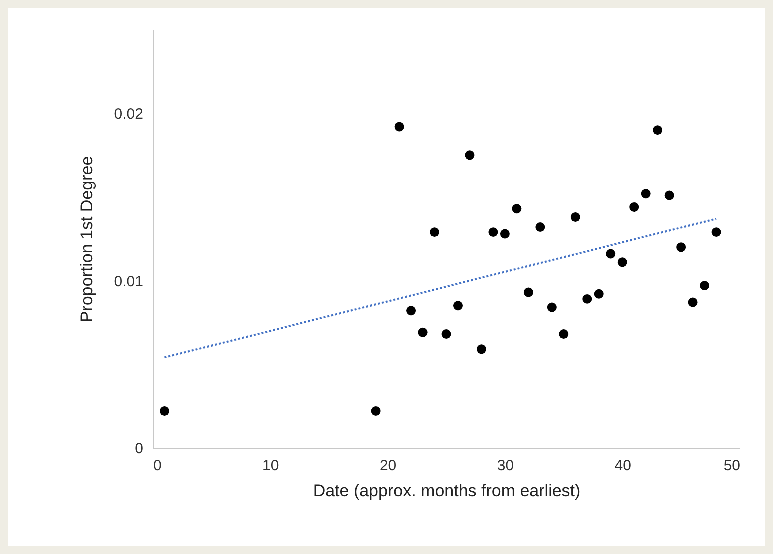 The width and height of the screenshot is (773, 554). I want to click on x-tick-label: 40, so click(623, 466).